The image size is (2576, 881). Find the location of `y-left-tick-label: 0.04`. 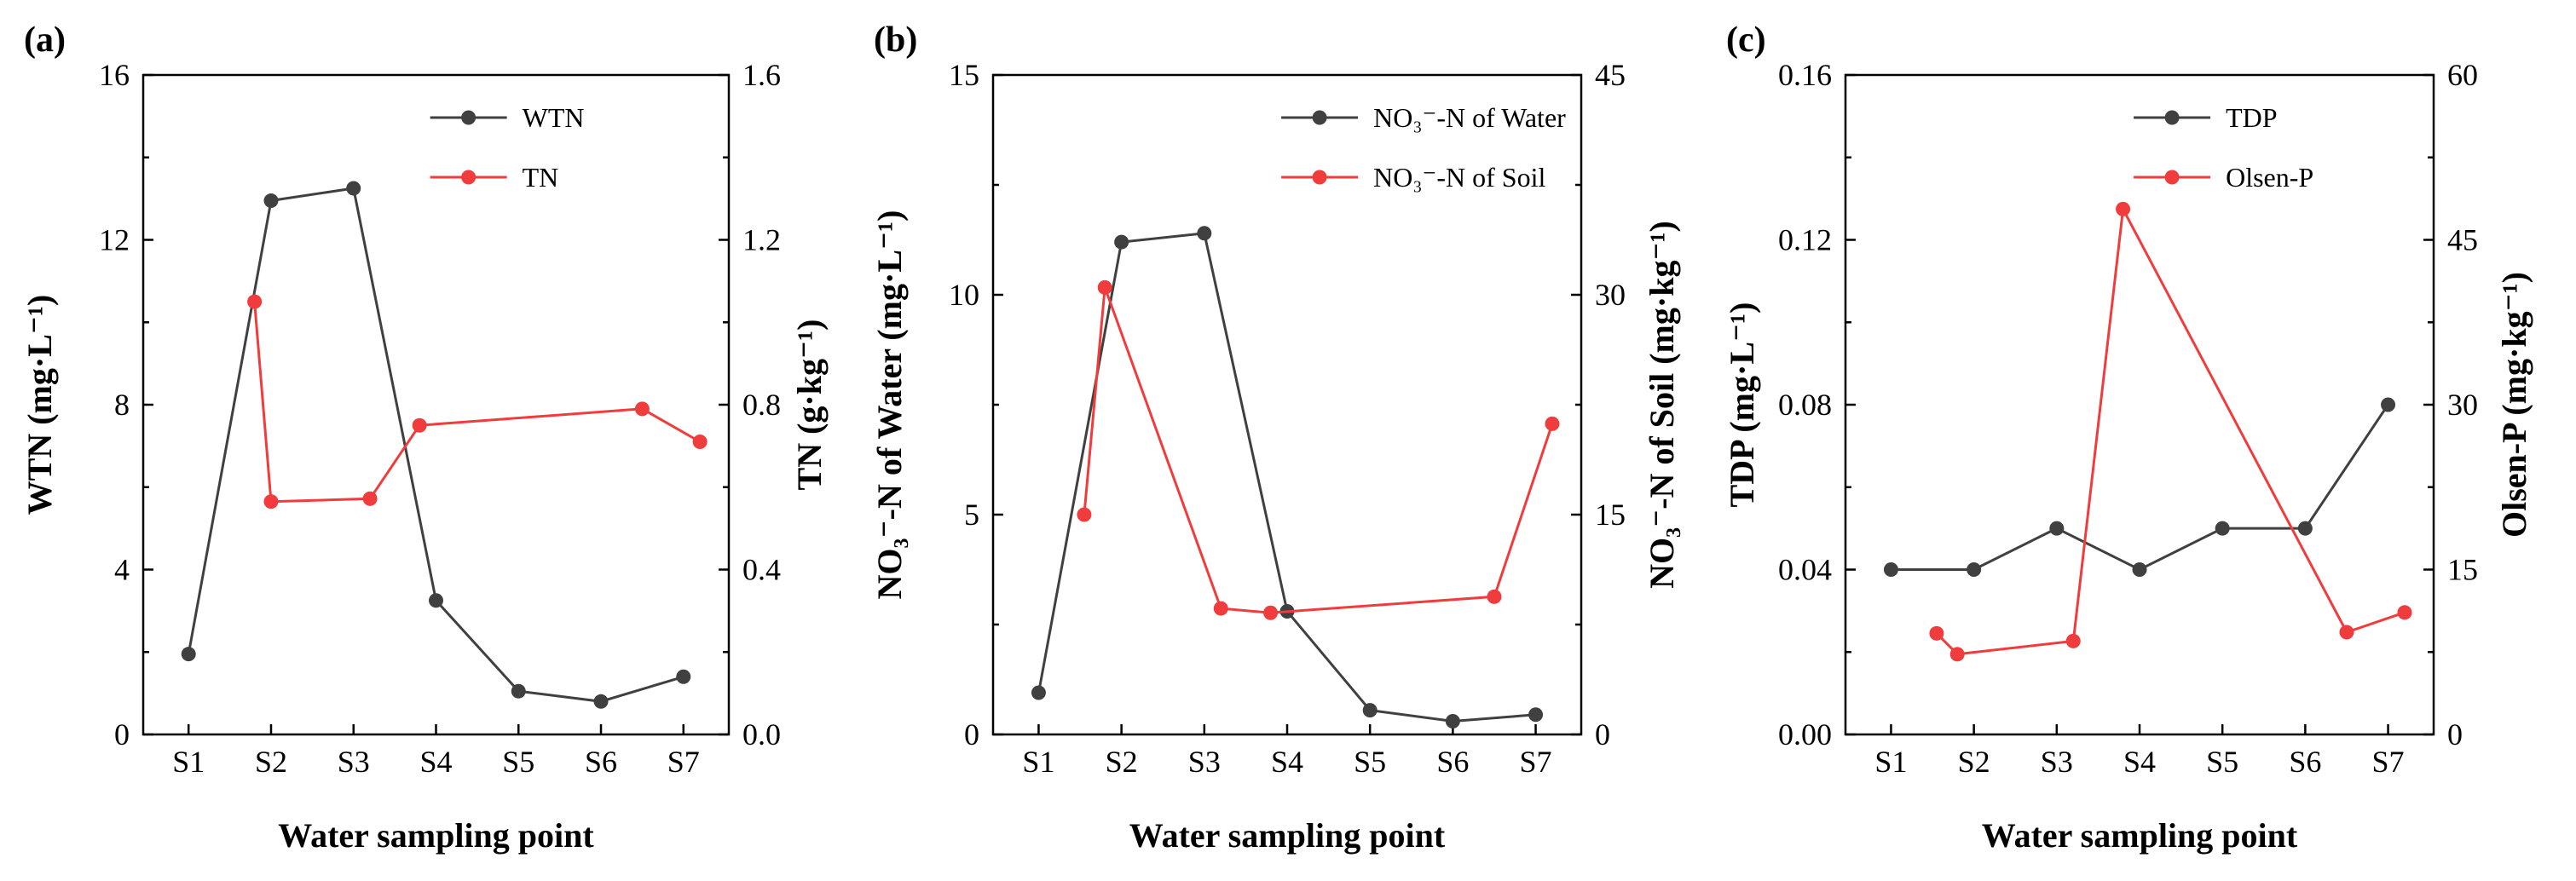

y-left-tick-label: 0.04 is located at coordinates (1805, 570).